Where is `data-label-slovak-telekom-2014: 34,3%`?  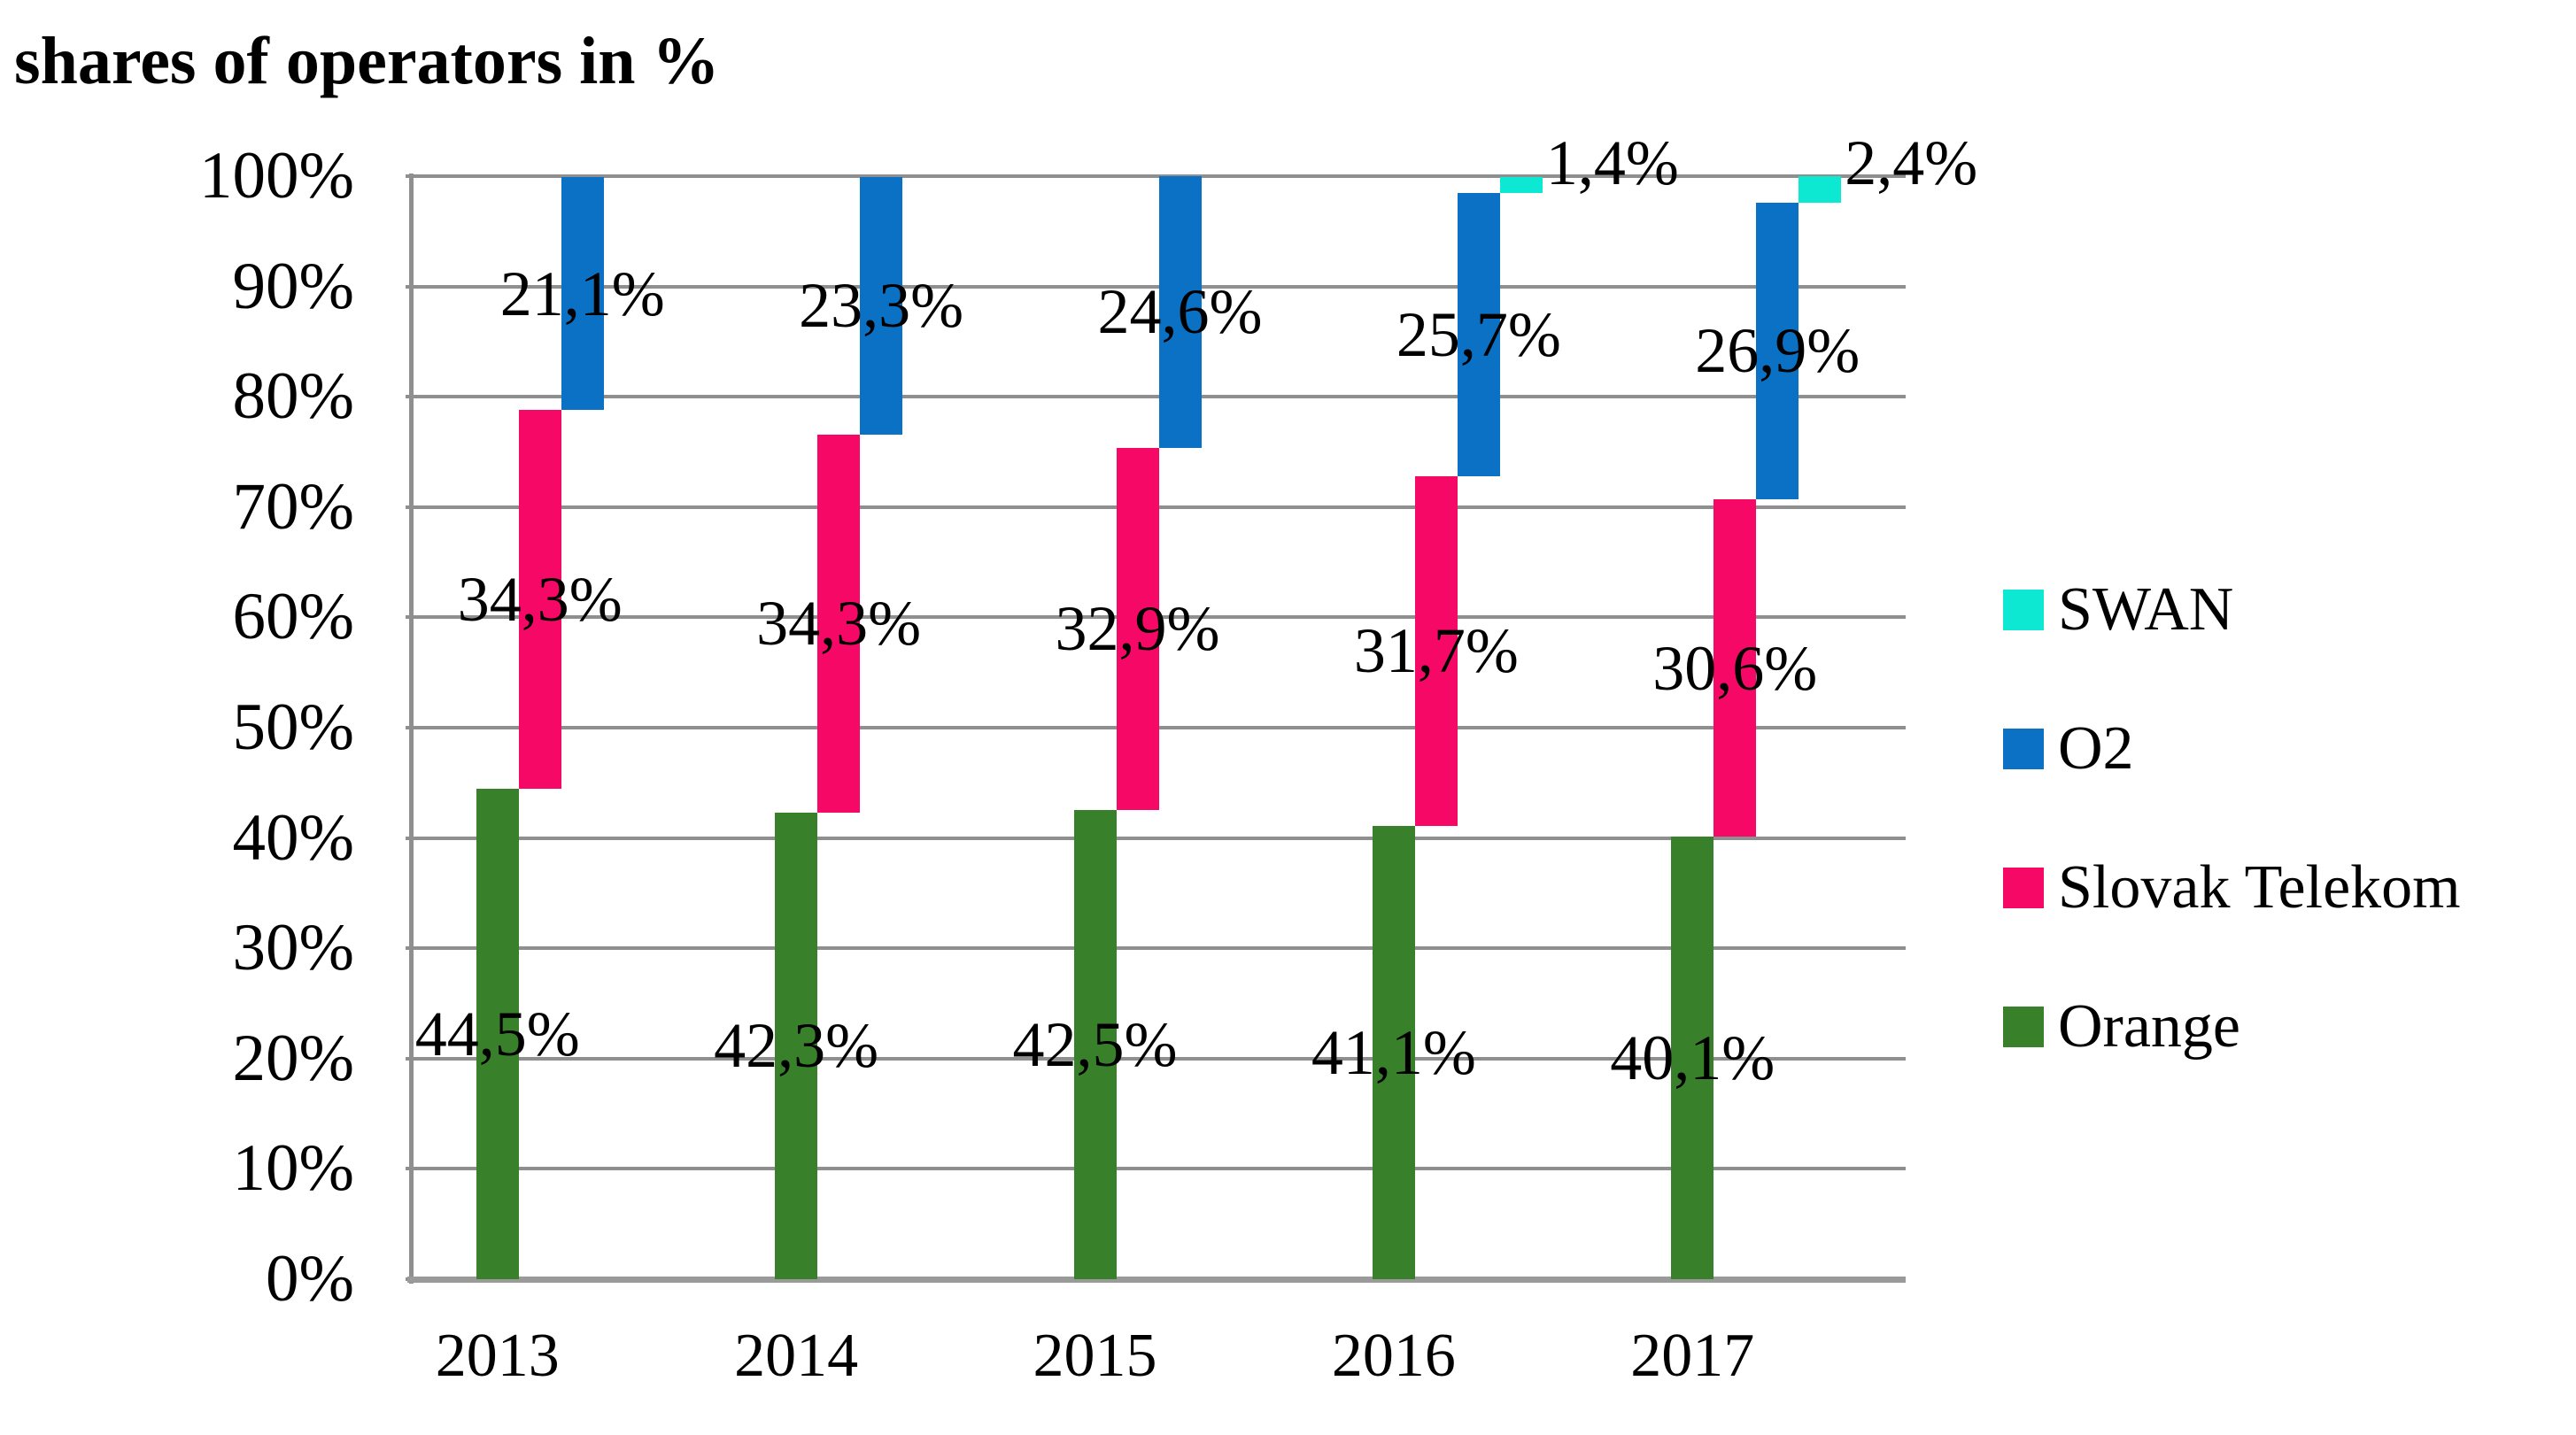 data-label-slovak-telekom-2014: 34,3% is located at coordinates (839, 624).